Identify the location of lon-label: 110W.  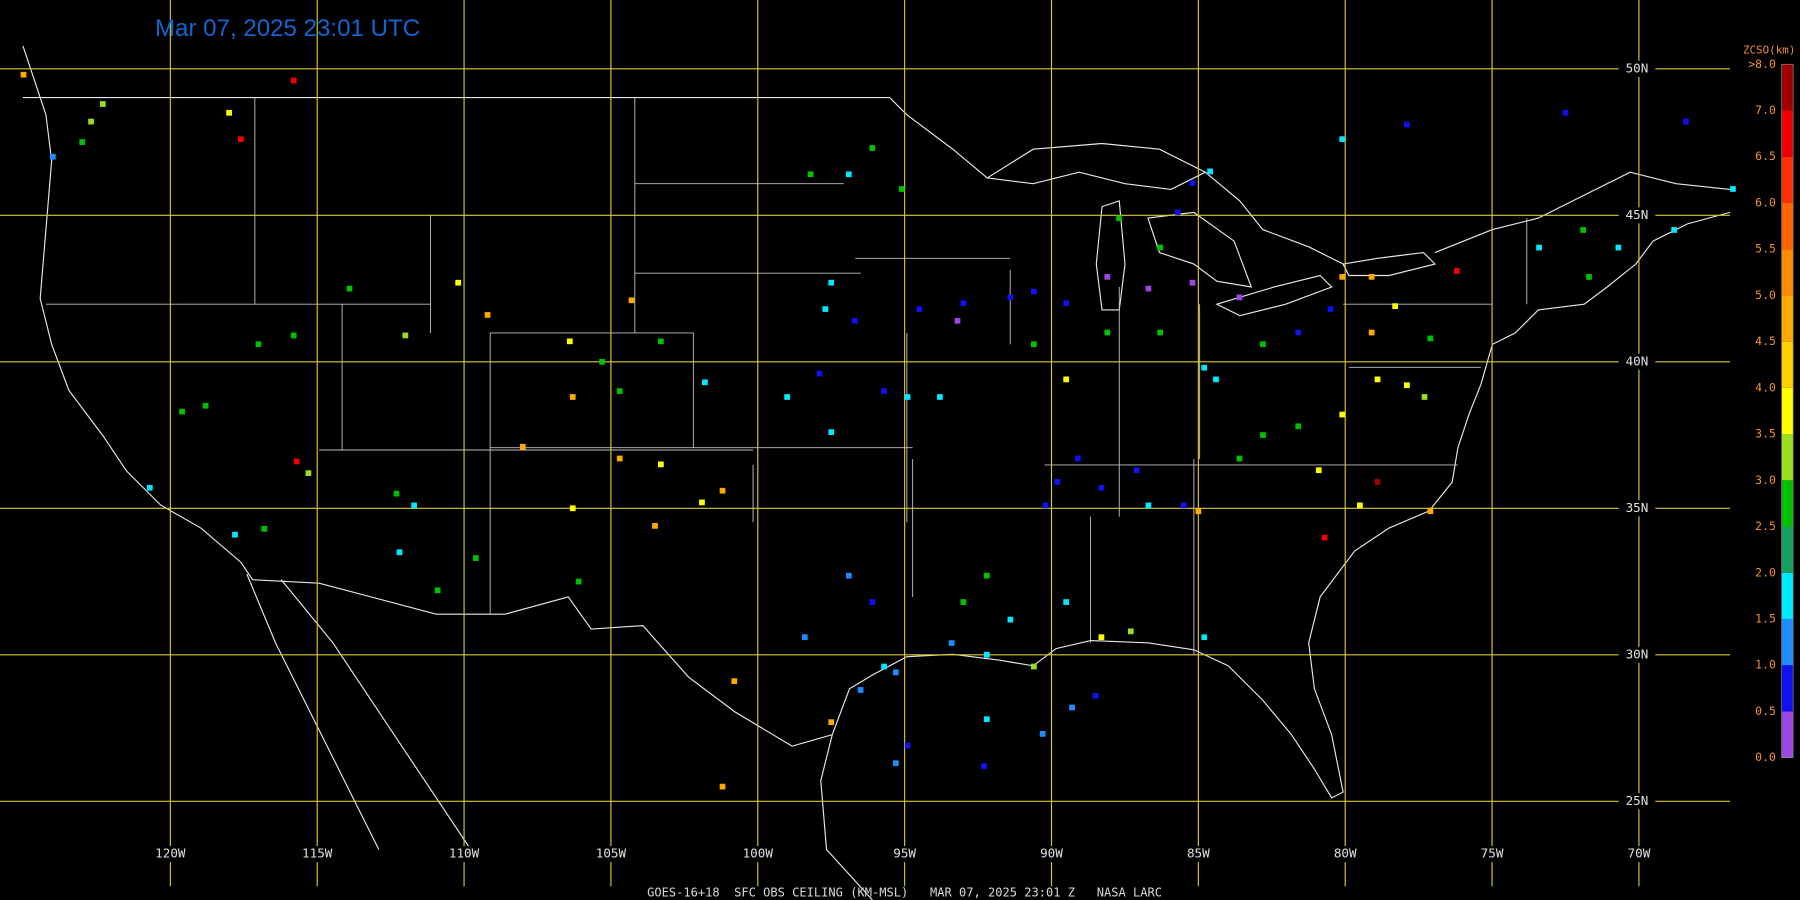
(464, 853).